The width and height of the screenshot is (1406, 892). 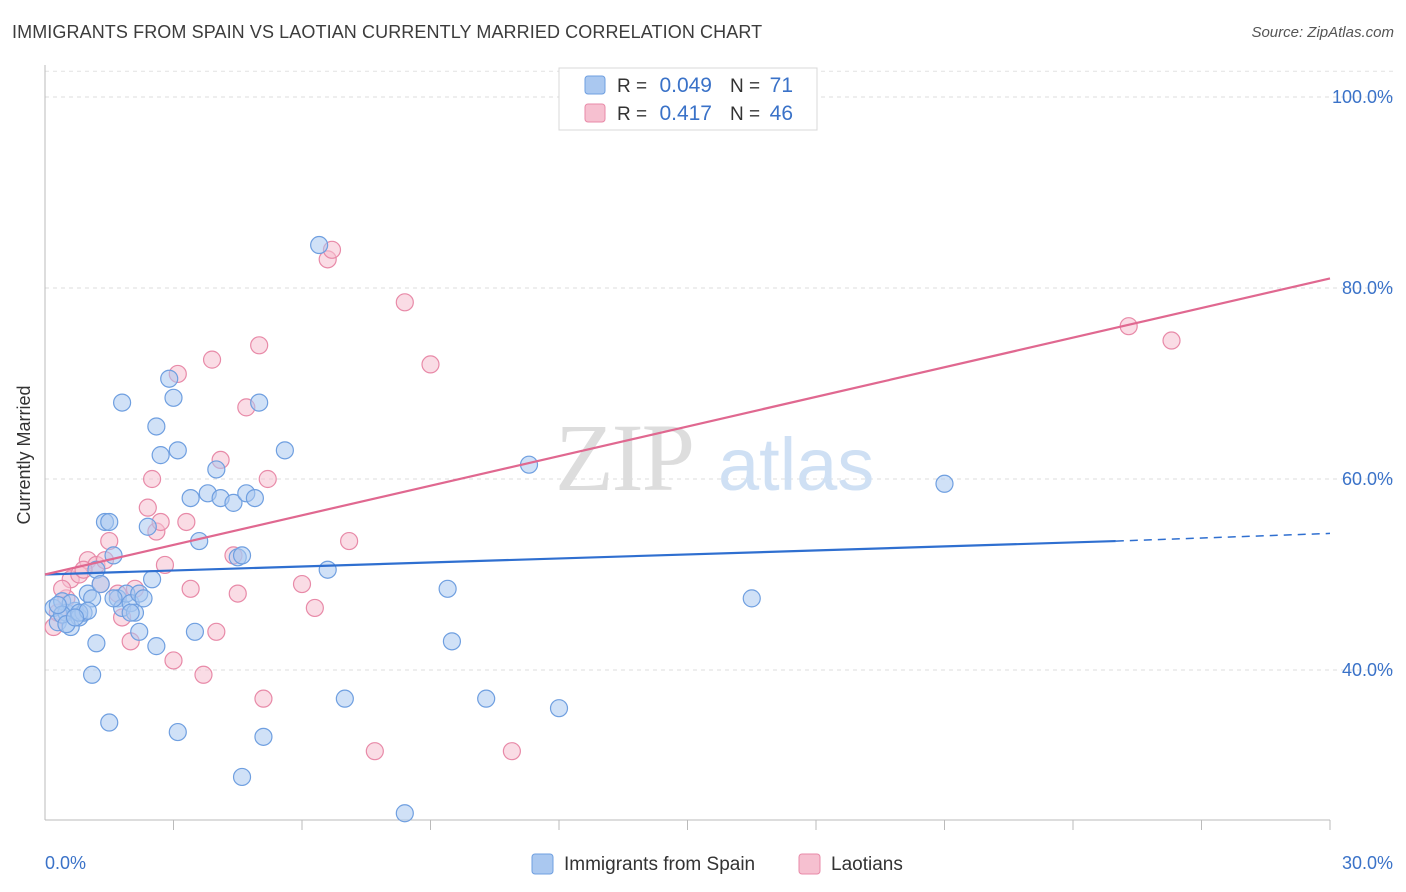 What do you see at coordinates (1367, 479) in the screenshot?
I see `y-tick-label: 60.0%` at bounding box center [1367, 479].